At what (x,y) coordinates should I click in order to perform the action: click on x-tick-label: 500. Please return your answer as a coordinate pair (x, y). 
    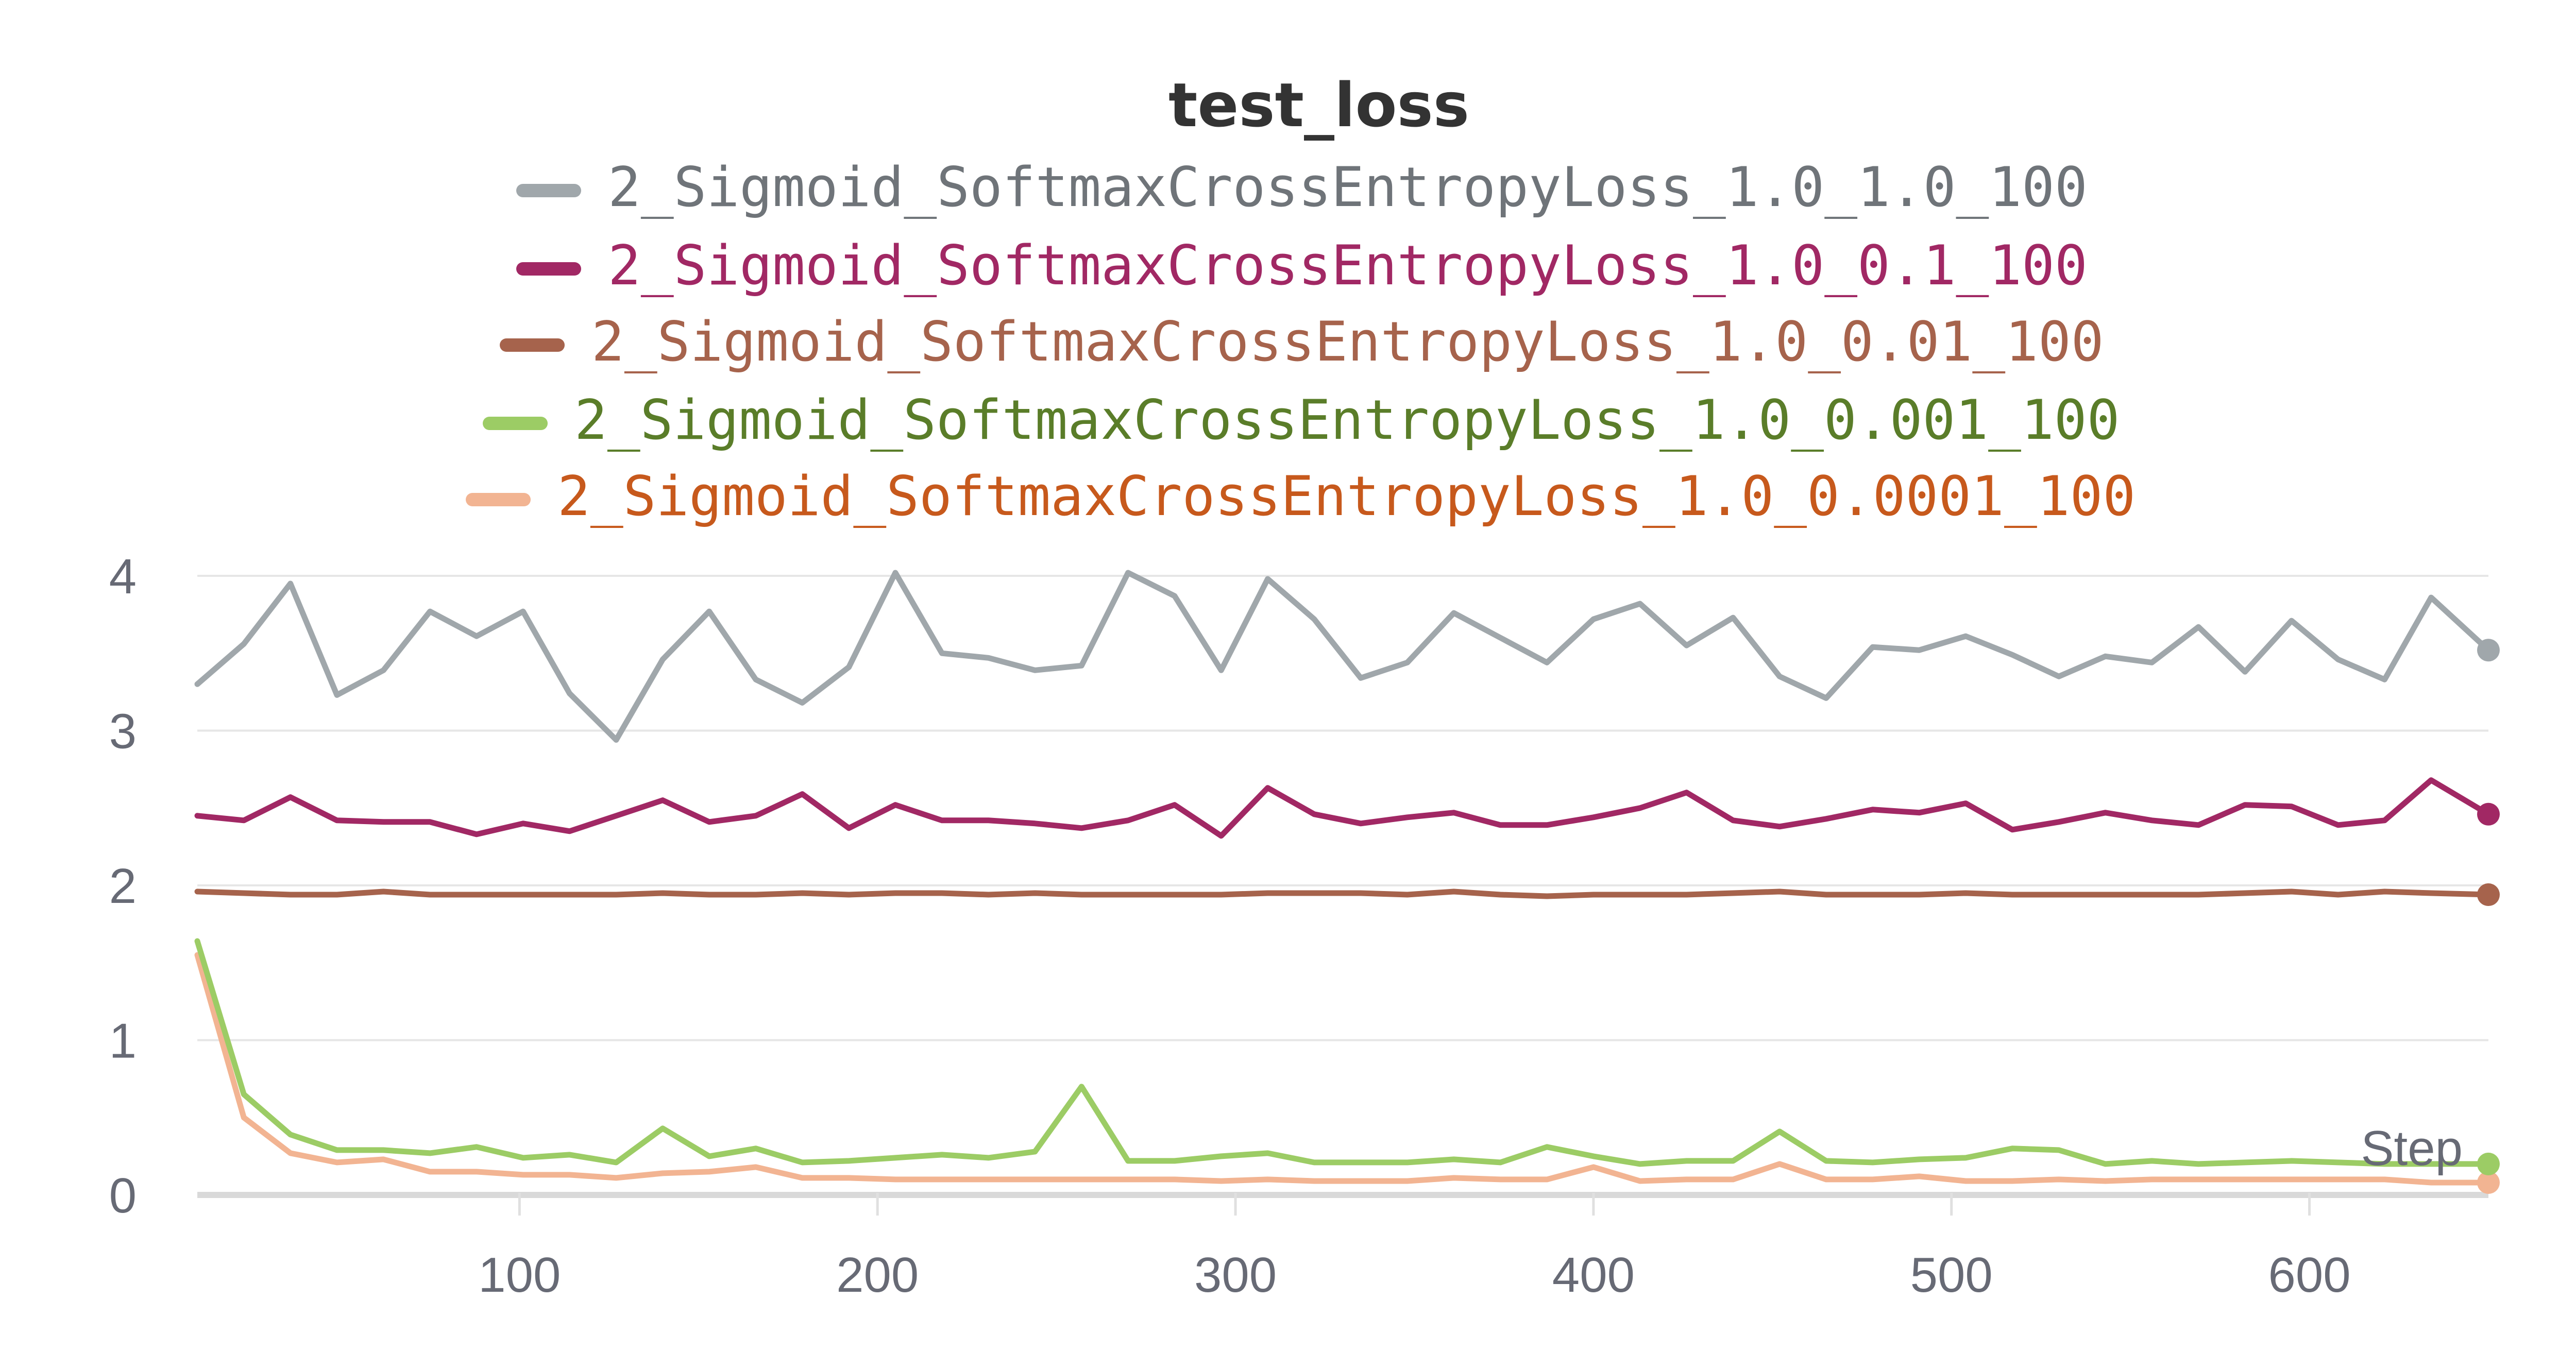
    Looking at the image, I should click on (1951, 1275).